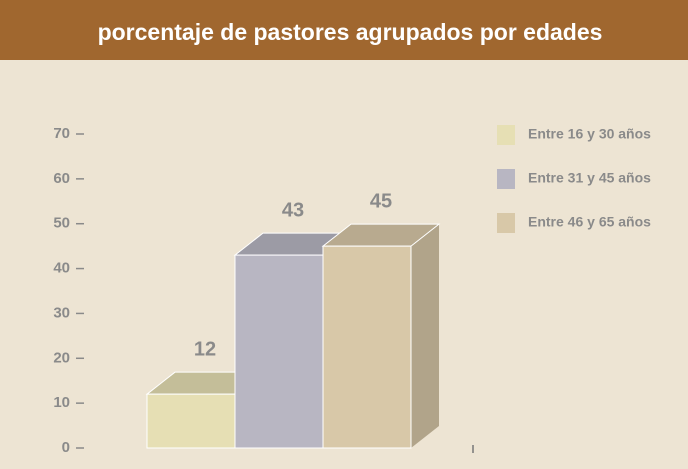 The image size is (688, 469). Describe the element at coordinates (61, 223) in the screenshot. I see `y-tick-label: 50` at that location.